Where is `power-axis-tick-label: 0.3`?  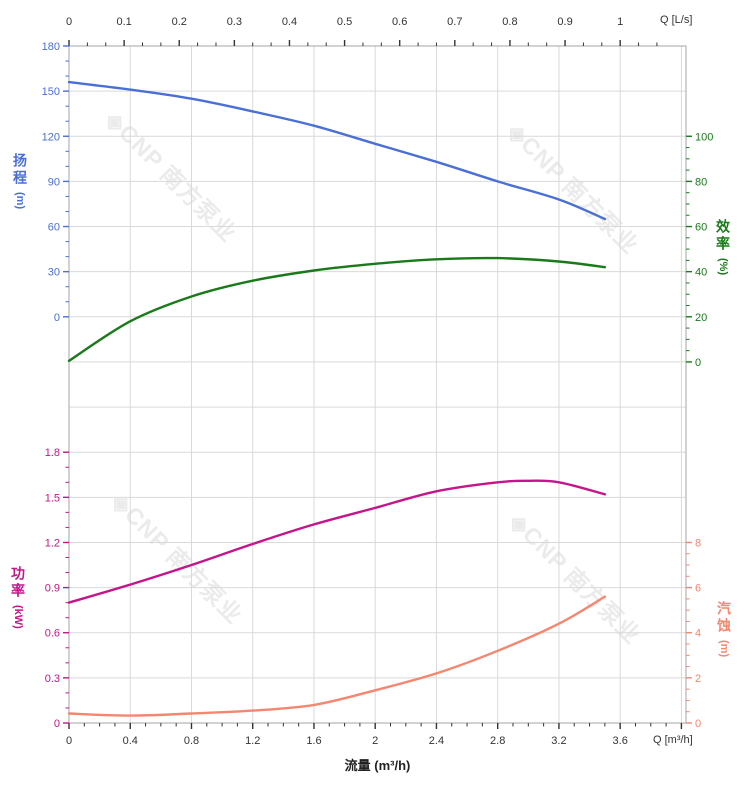
power-axis-tick-label: 0.3 is located at coordinates (52, 679).